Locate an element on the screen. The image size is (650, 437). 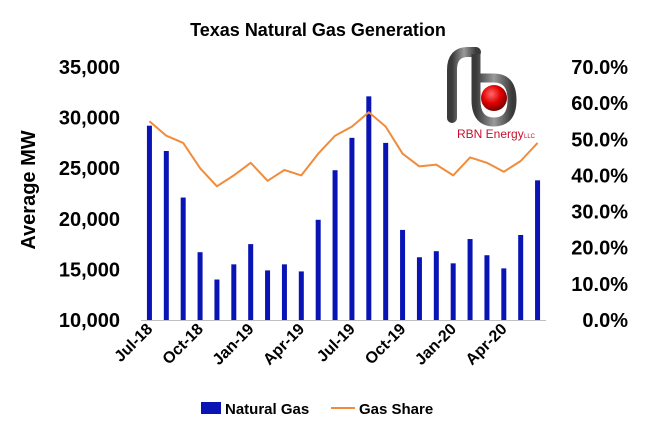
logo-text: RBN Energy is located at coordinates (490, 134).